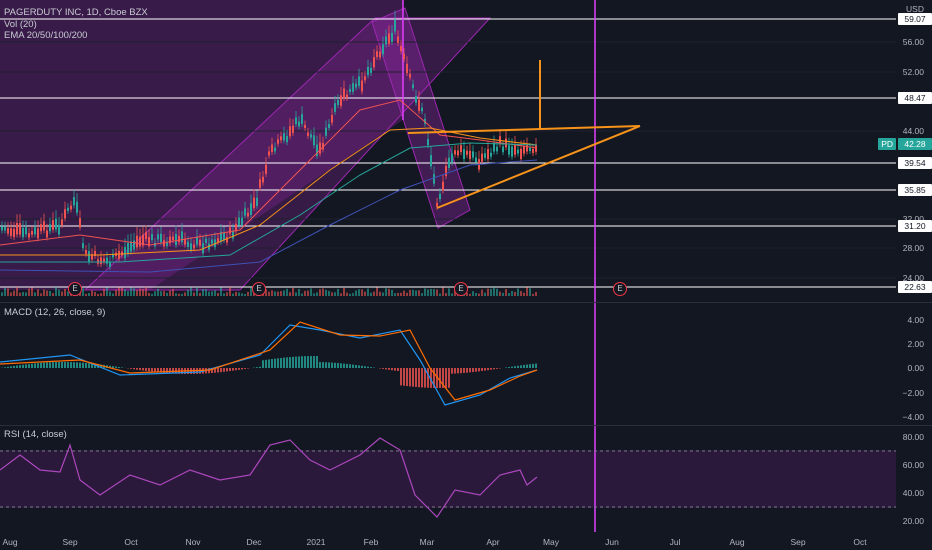  What do you see at coordinates (371, 542) in the screenshot?
I see `time-label: Feb` at bounding box center [371, 542].